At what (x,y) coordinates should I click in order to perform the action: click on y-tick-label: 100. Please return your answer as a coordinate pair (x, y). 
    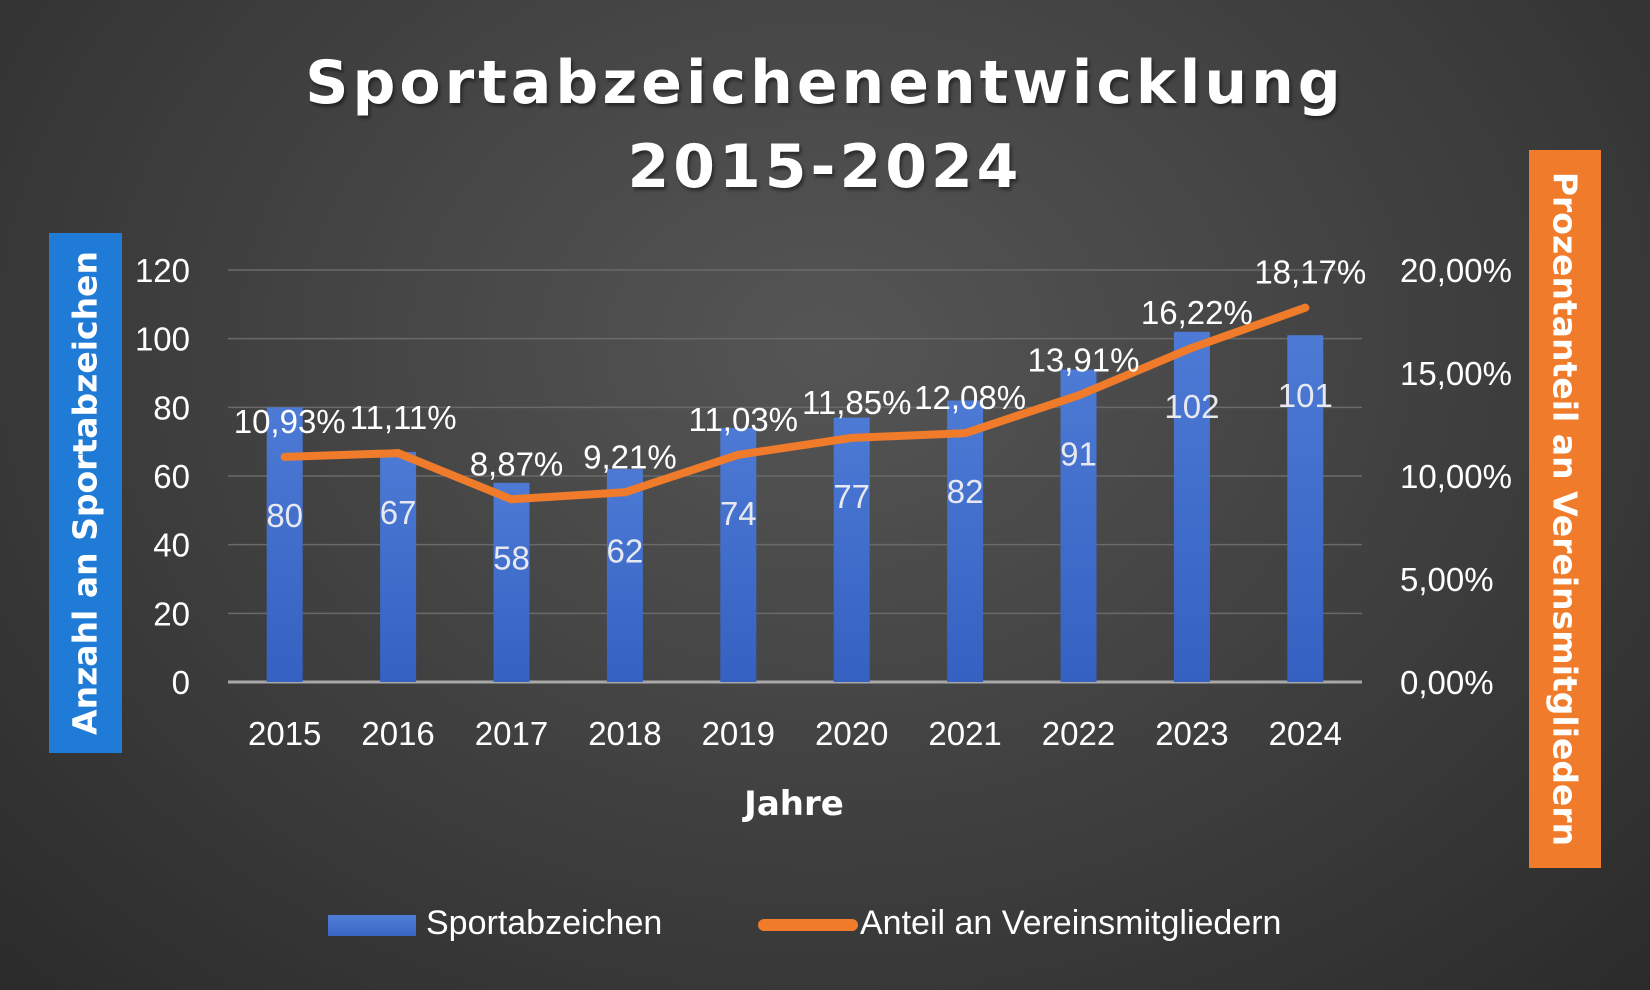
    Looking at the image, I should click on (162, 339).